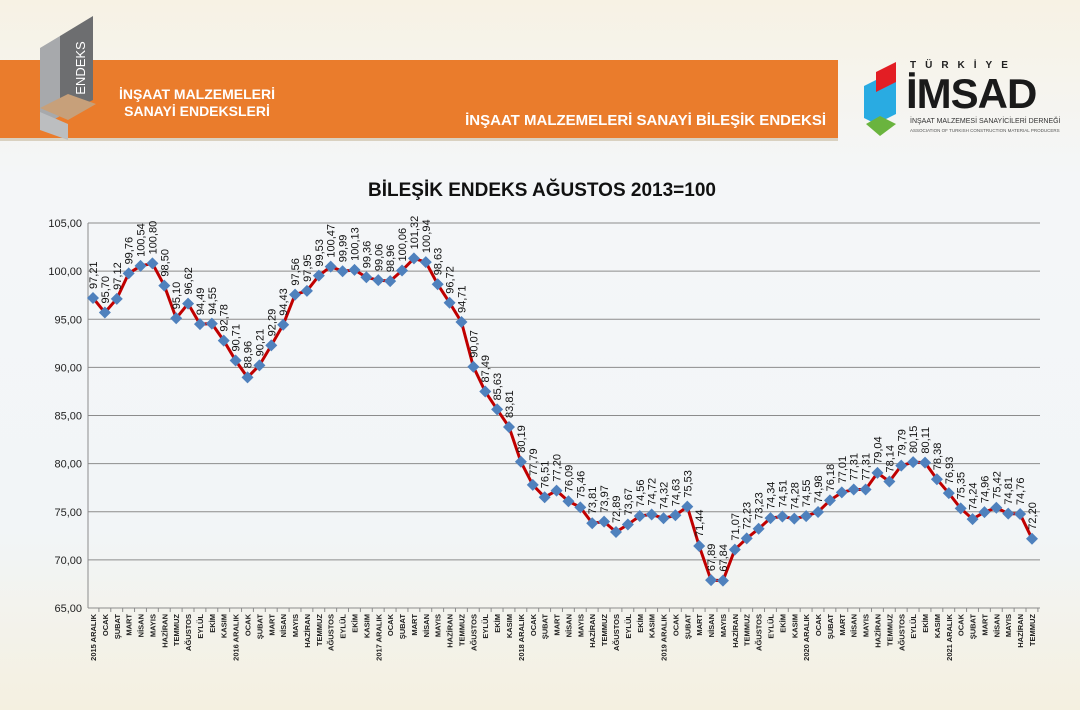 The height and width of the screenshot is (710, 1080). Describe the element at coordinates (296, 272) in the screenshot. I see `data-label: 97,56` at that location.